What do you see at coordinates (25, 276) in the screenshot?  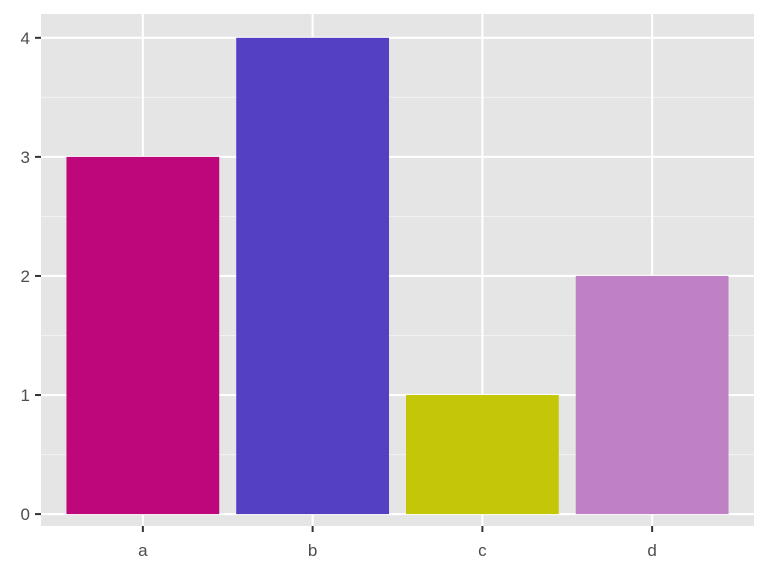 I see `y-tick-label: 2` at bounding box center [25, 276].